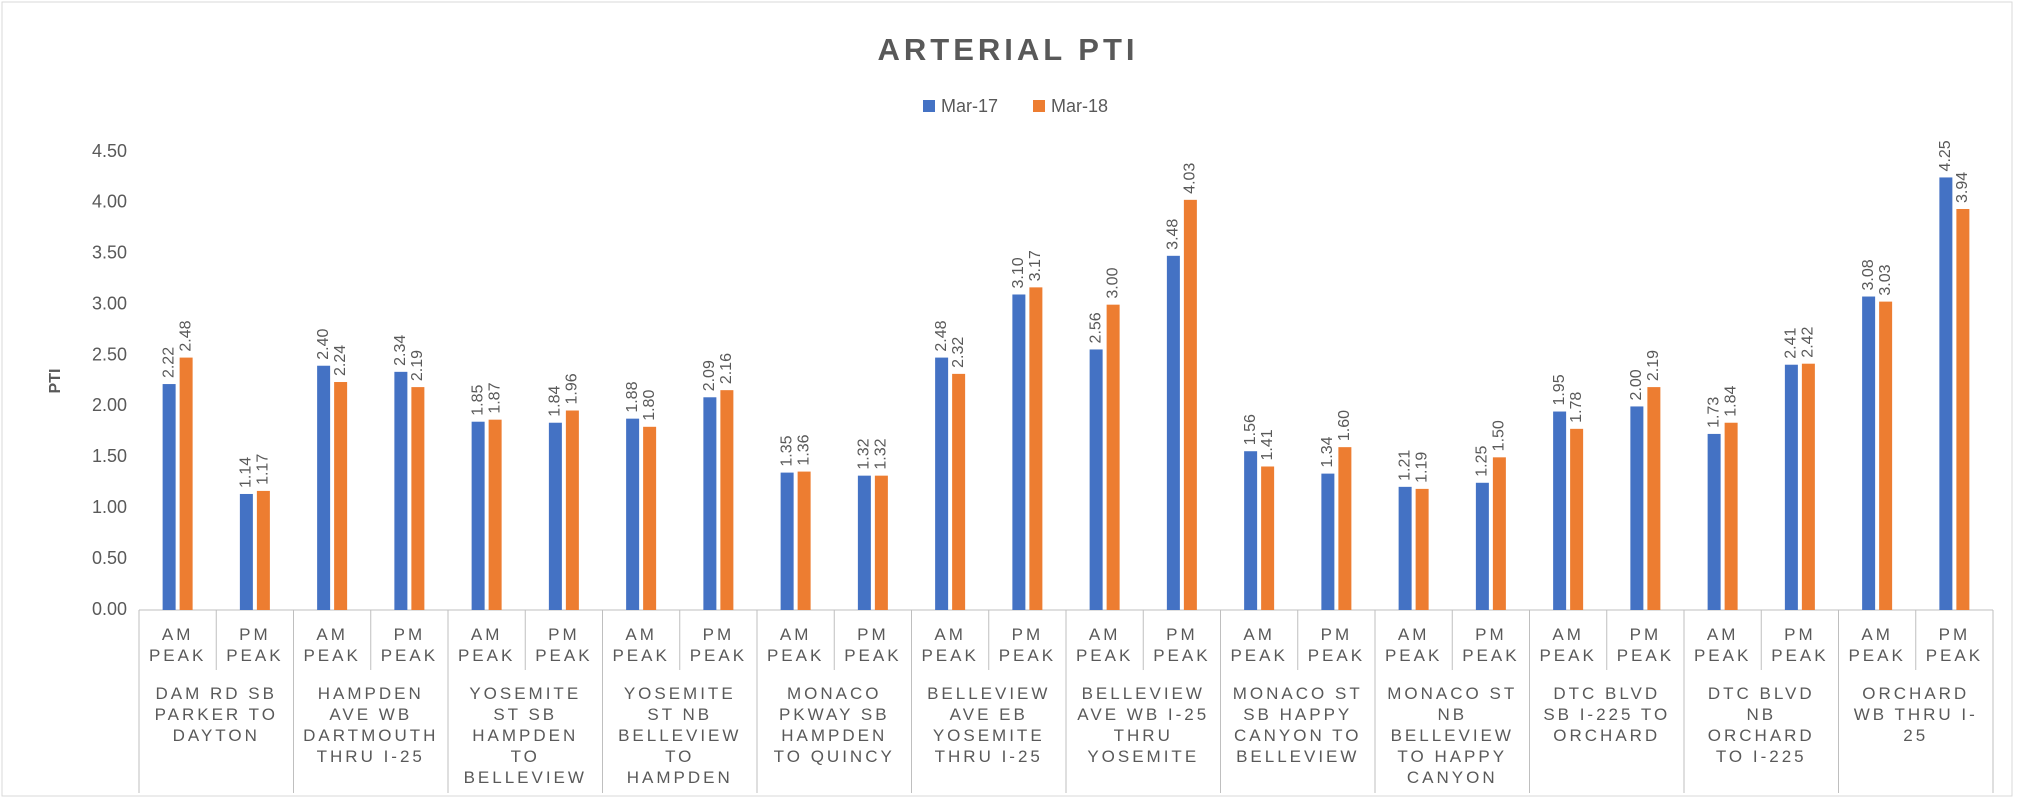 The width and height of the screenshot is (2017, 800). Describe the element at coordinates (400, 350) in the screenshot. I see `value-label: 2.34` at that location.